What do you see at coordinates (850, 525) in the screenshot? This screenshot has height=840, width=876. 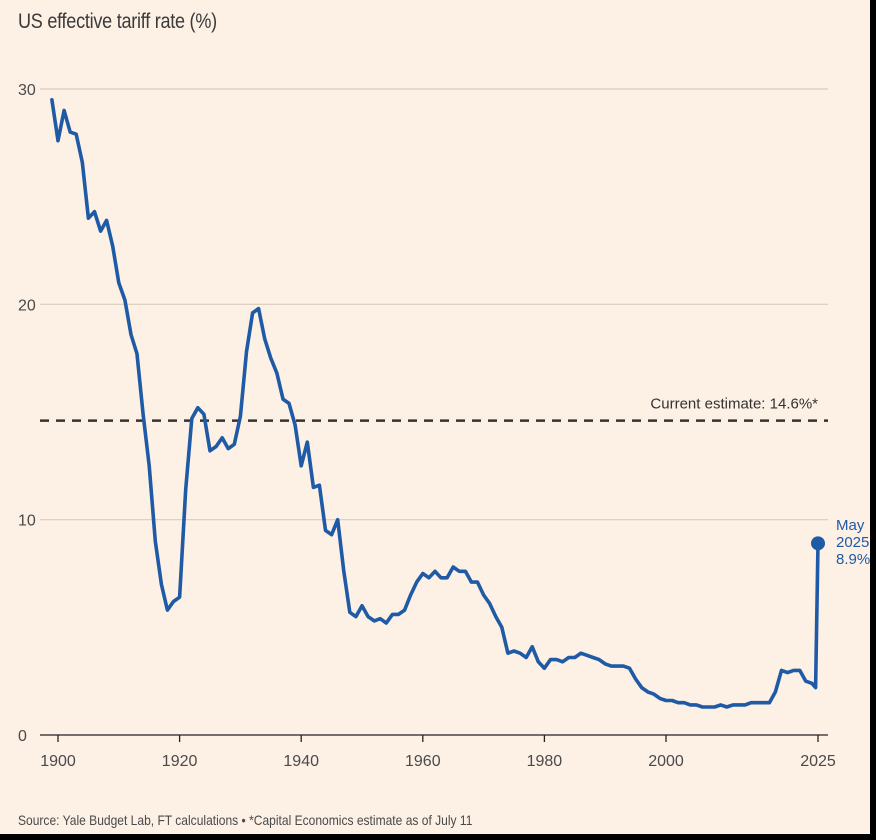 I see `end-label-line-0: May` at bounding box center [850, 525].